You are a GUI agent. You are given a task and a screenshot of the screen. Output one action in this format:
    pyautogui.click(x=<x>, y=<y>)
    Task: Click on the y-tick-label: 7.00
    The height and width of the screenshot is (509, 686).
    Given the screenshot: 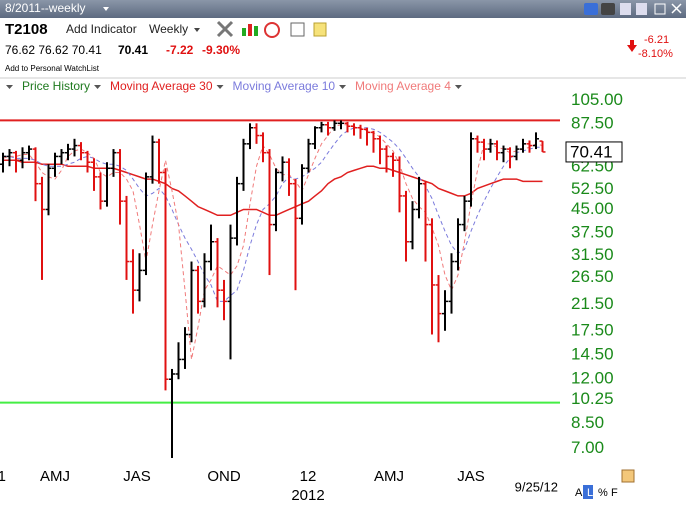 What is the action you would take?
    pyautogui.click(x=587, y=447)
    